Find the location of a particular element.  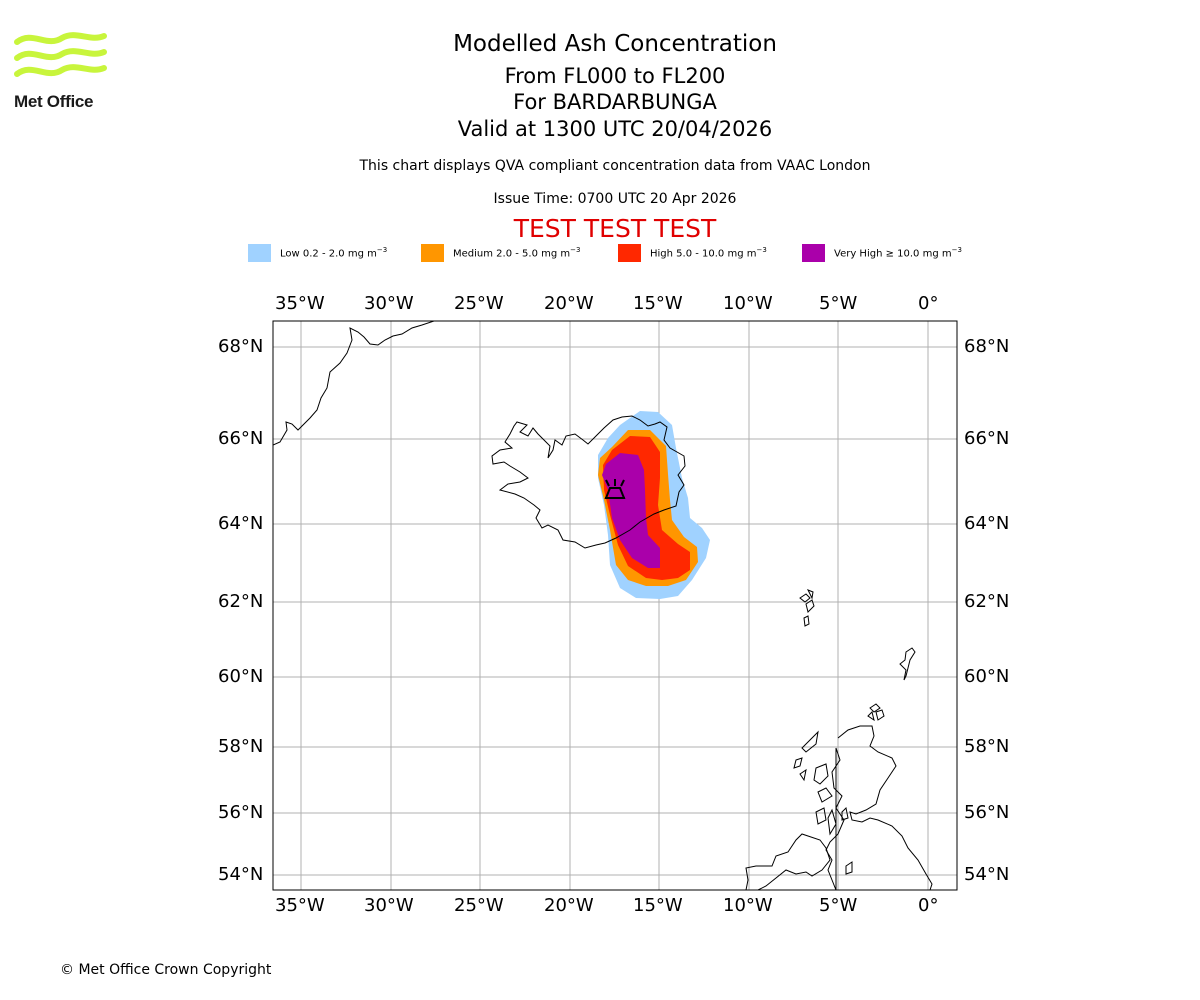

coastline-mull is located at coordinates (825, 795).